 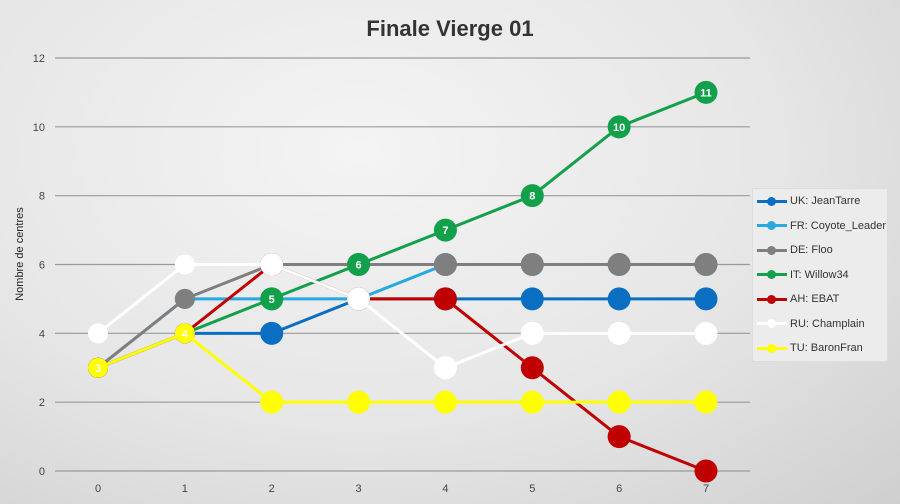 What do you see at coordinates (359, 489) in the screenshot?
I see `x-tick-label: 3` at bounding box center [359, 489].